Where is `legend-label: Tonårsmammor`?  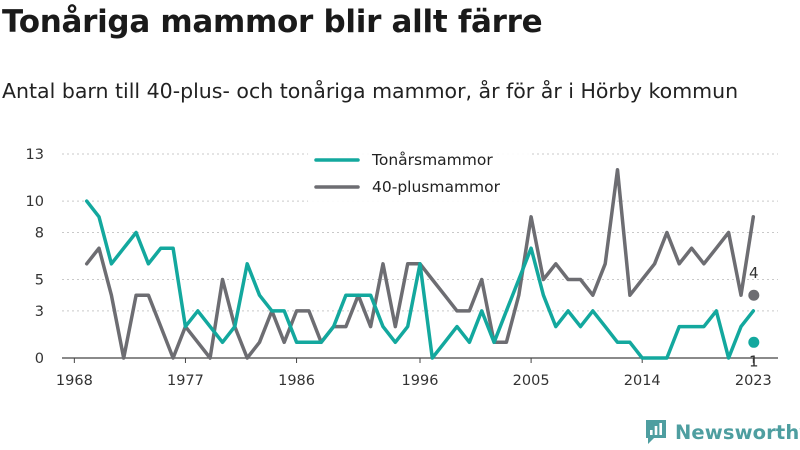
legend-label: Tonårsmammor is located at coordinates (432, 160).